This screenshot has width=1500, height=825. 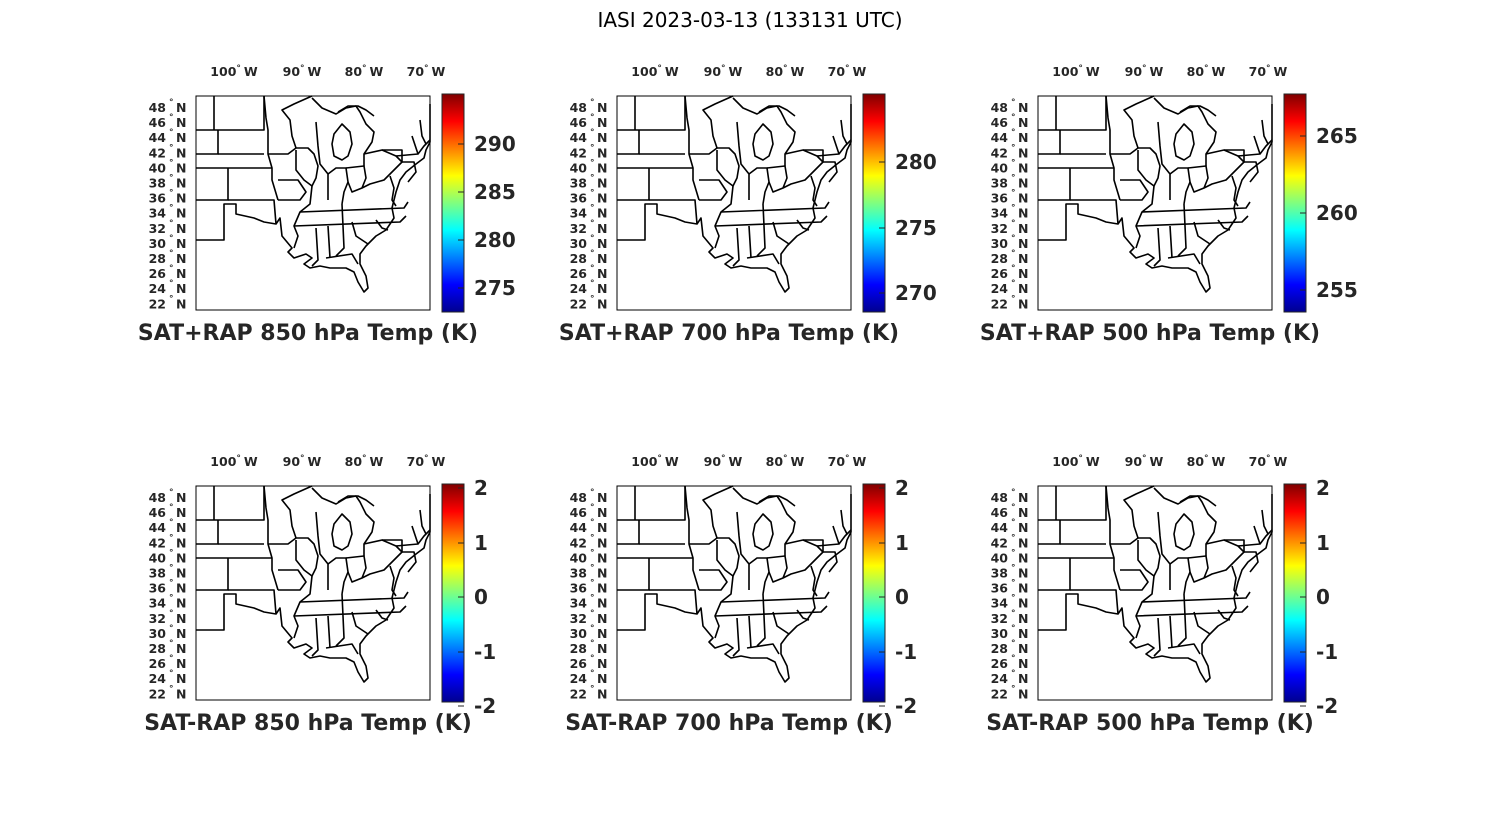 What do you see at coordinates (655, 71) in the screenshot?
I see `lon-tick-label: 100° W` at bounding box center [655, 71].